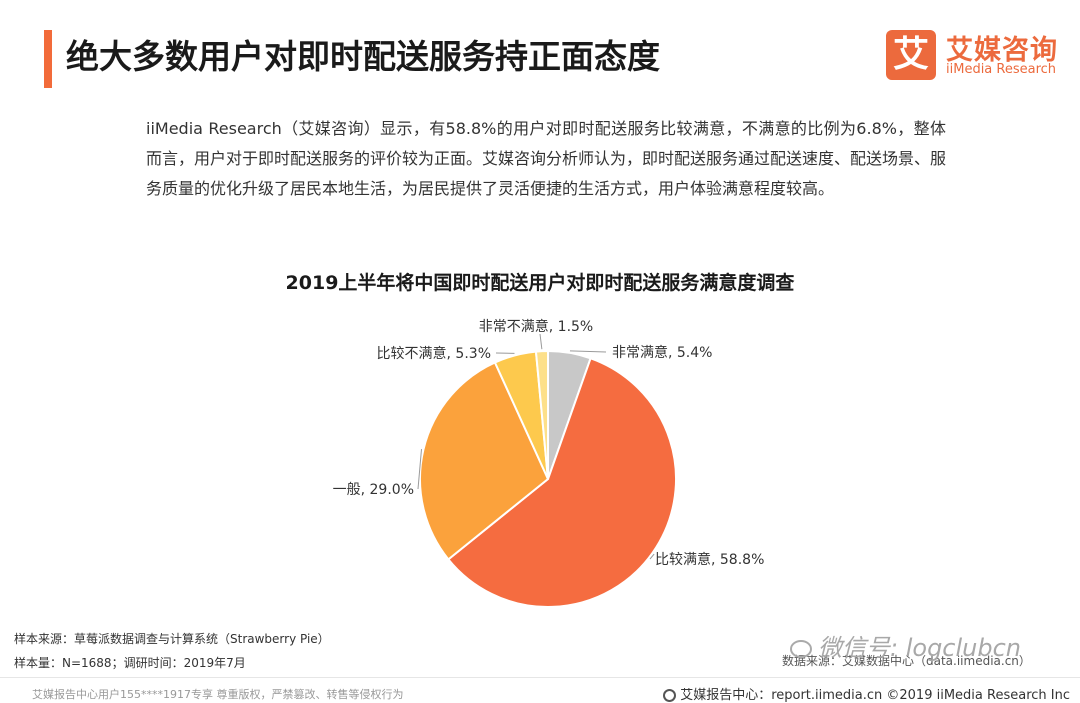 This screenshot has width=1080, height=703. I want to click on watermark-text: 微信号: logclubcn, so click(919, 648).